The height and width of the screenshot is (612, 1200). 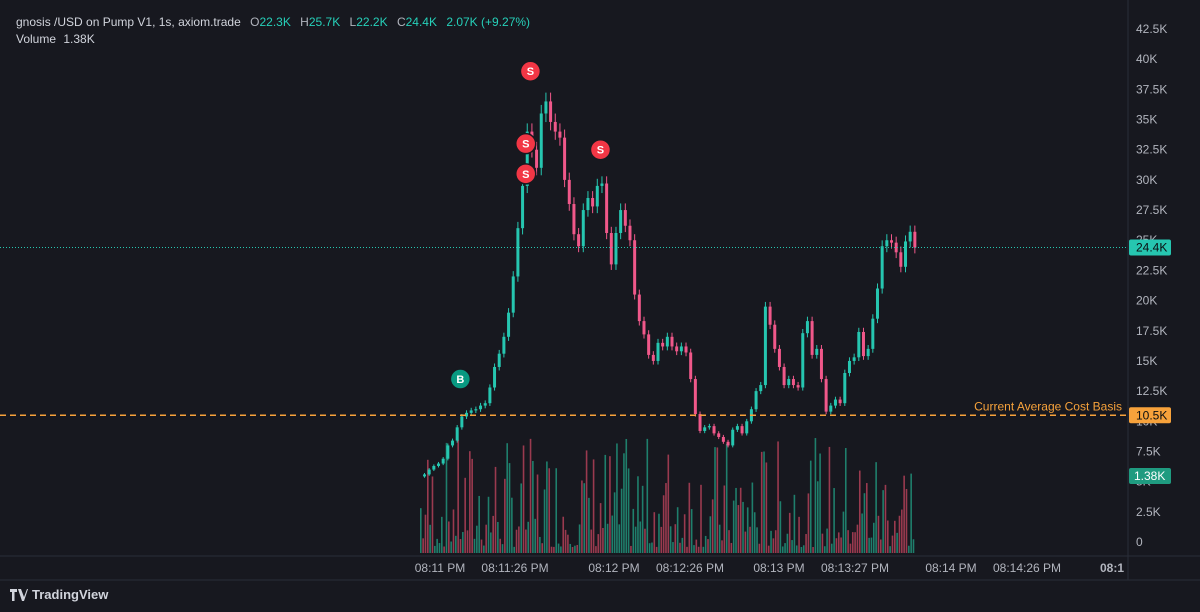 I want to click on sell-marker-label: S, so click(x=525, y=145).